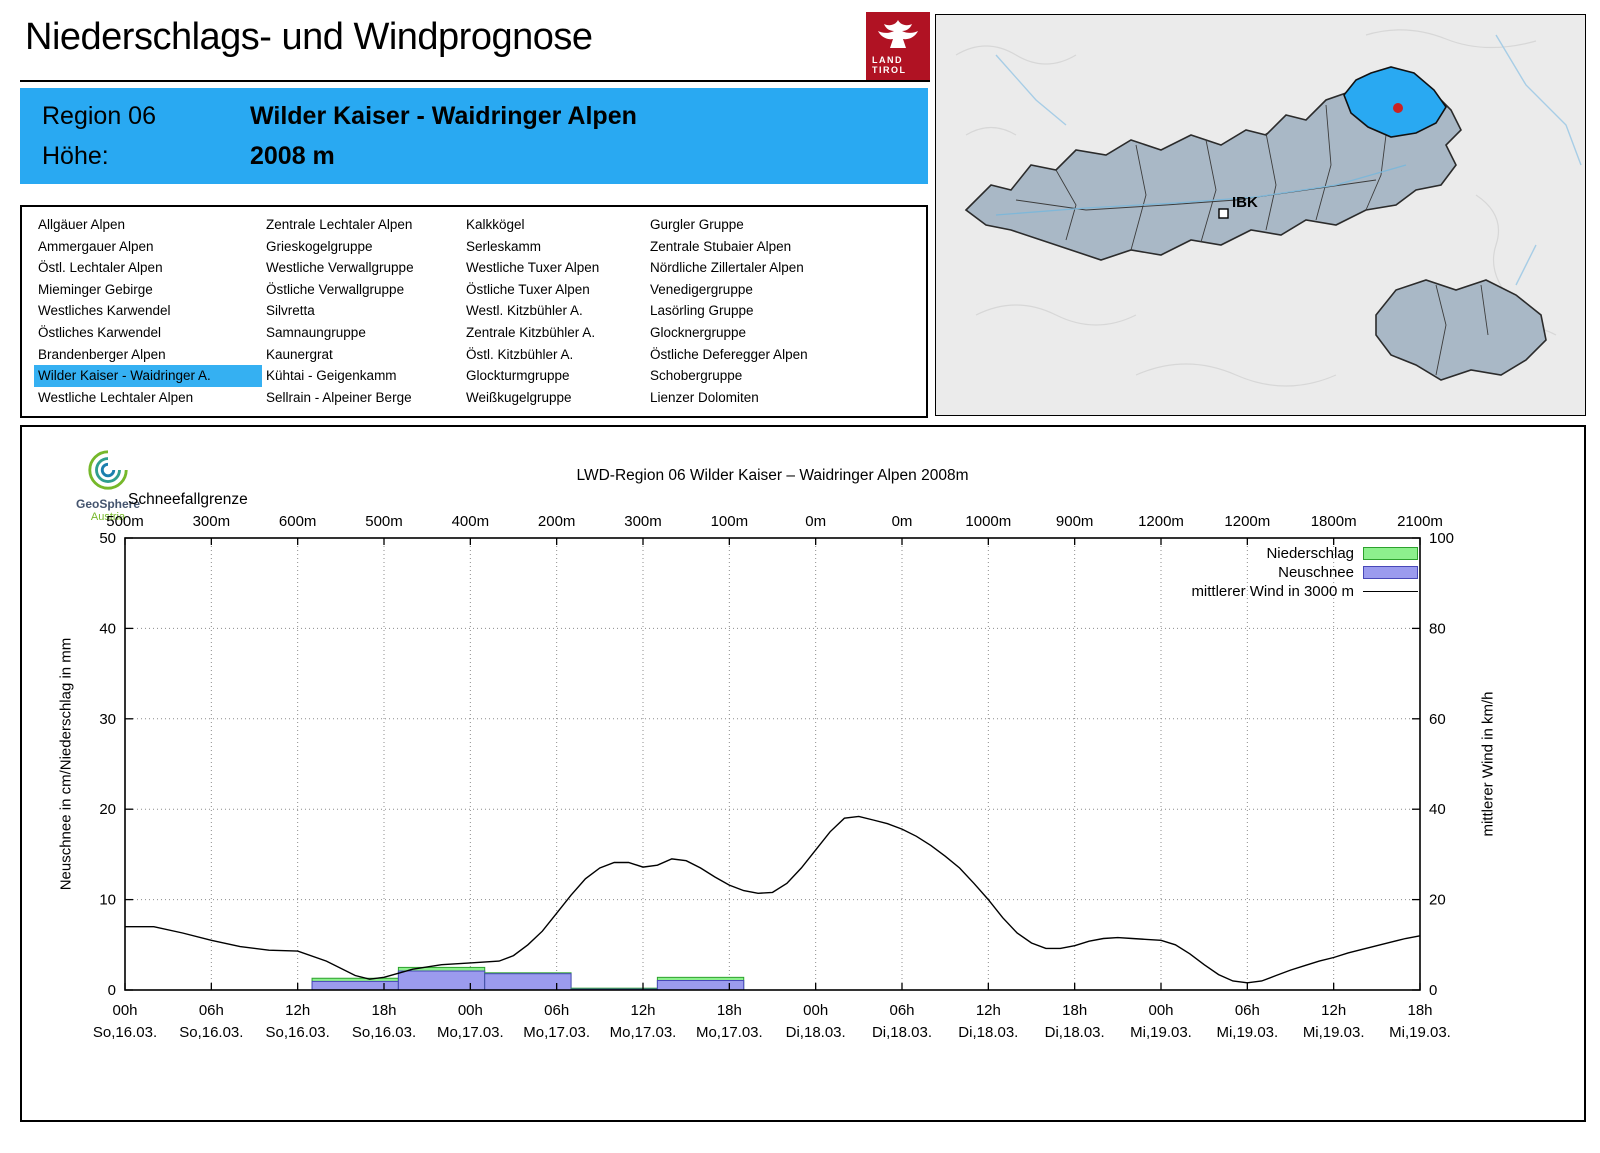 The width and height of the screenshot is (1600, 1153). Describe the element at coordinates (1390, 553) in the screenshot. I see `legend-swatch-niederschlag` at that location.